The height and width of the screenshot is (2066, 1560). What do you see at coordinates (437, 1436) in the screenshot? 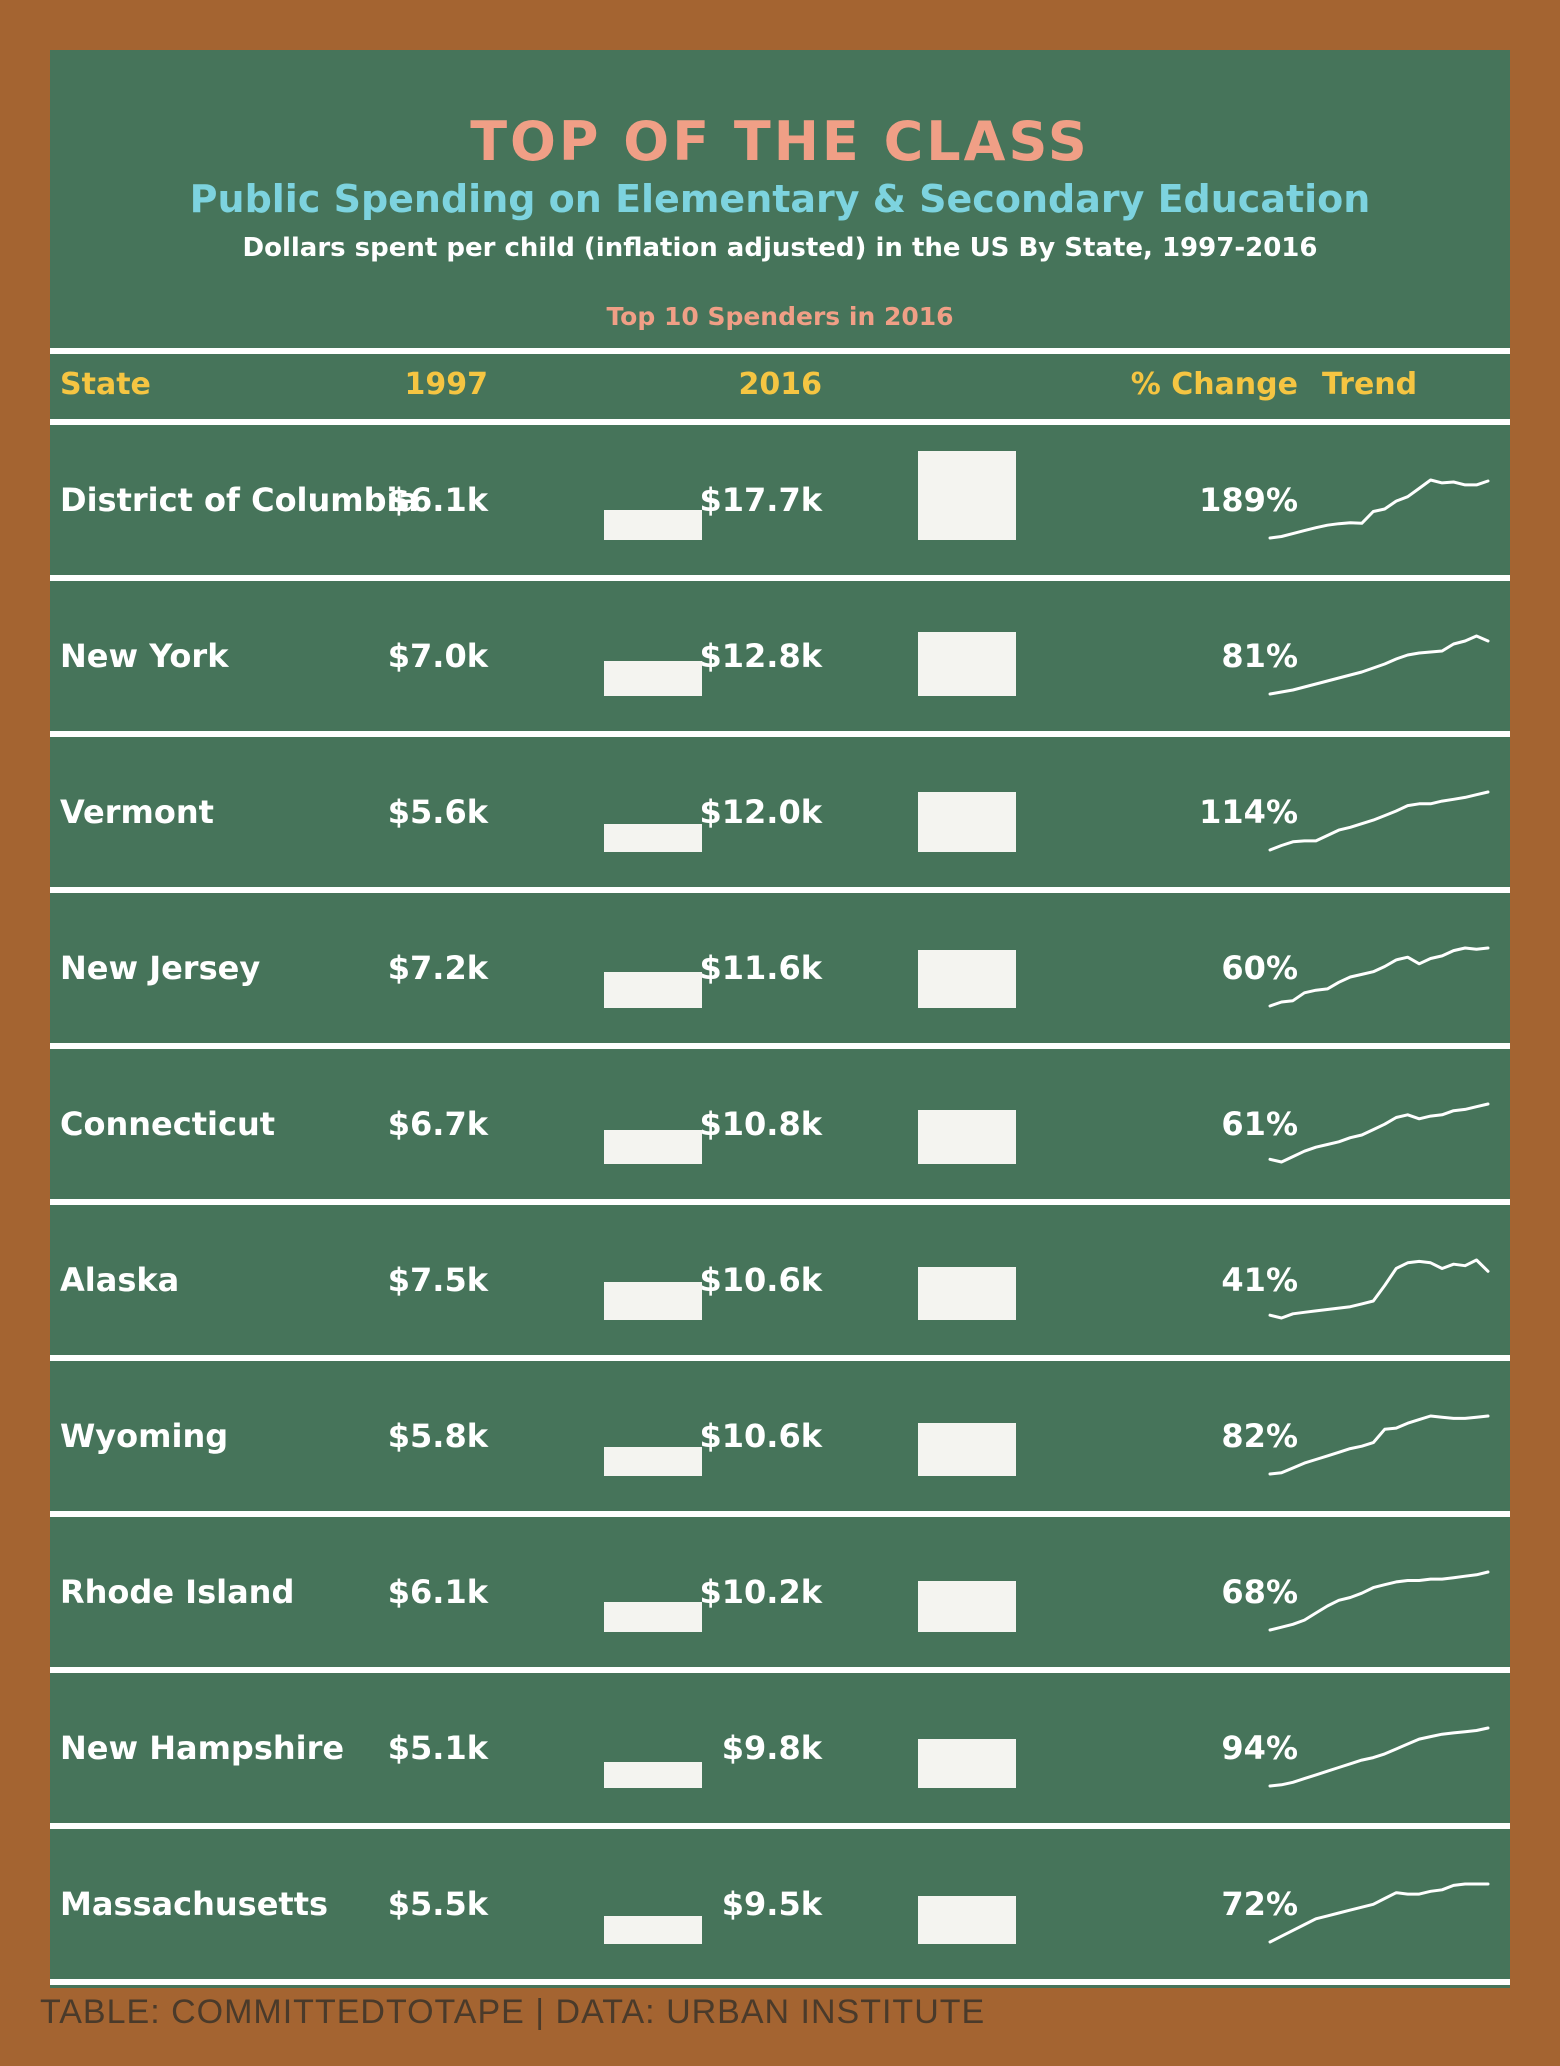
I see `value-1997: $5.8k` at bounding box center [437, 1436].